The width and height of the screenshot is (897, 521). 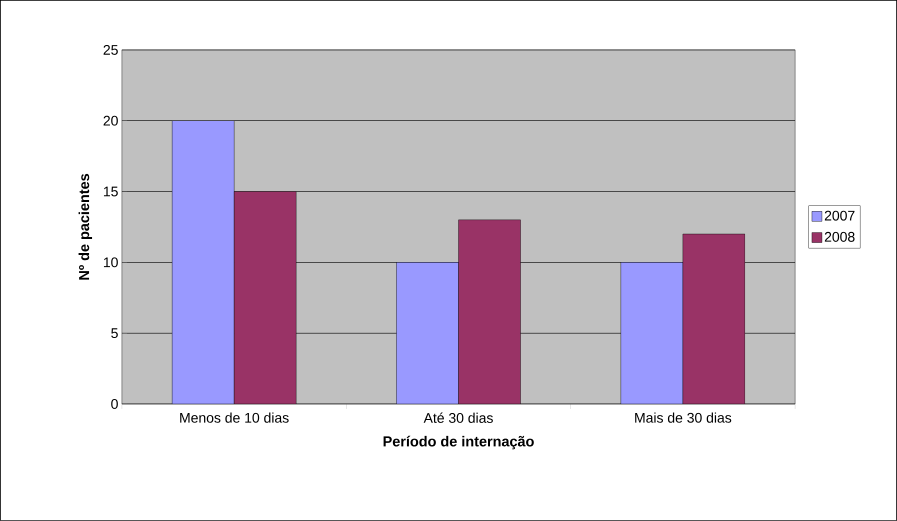 I want to click on y-tick-label: 15, so click(x=111, y=191).